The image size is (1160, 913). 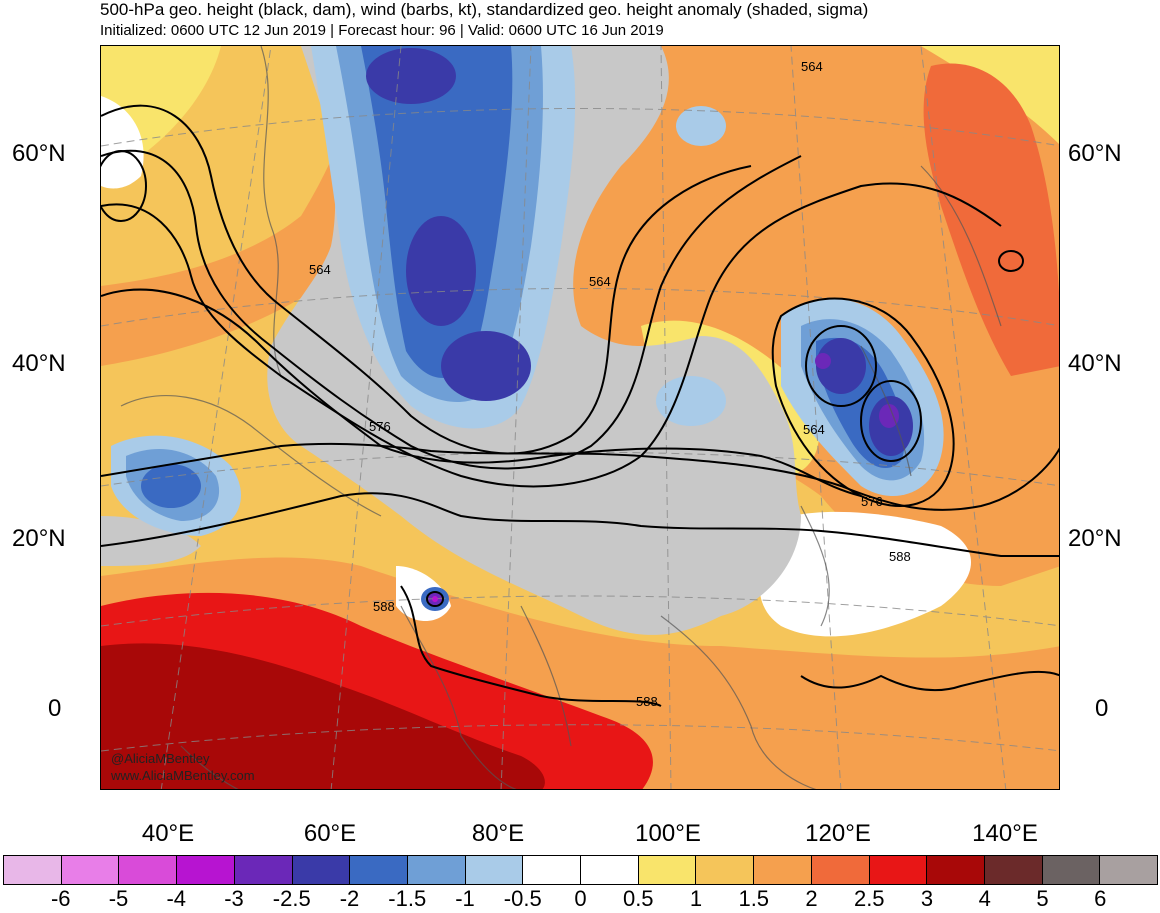 I want to click on colorbar-tick-label: 0.5, so click(x=638, y=898).